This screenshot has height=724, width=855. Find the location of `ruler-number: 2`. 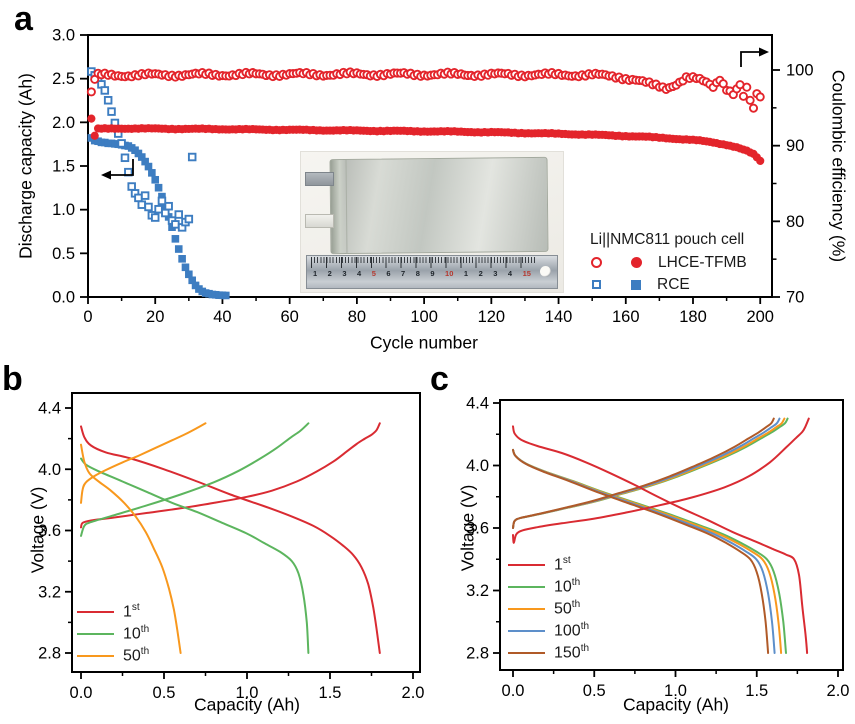

ruler-number: 2 is located at coordinates (480, 273).